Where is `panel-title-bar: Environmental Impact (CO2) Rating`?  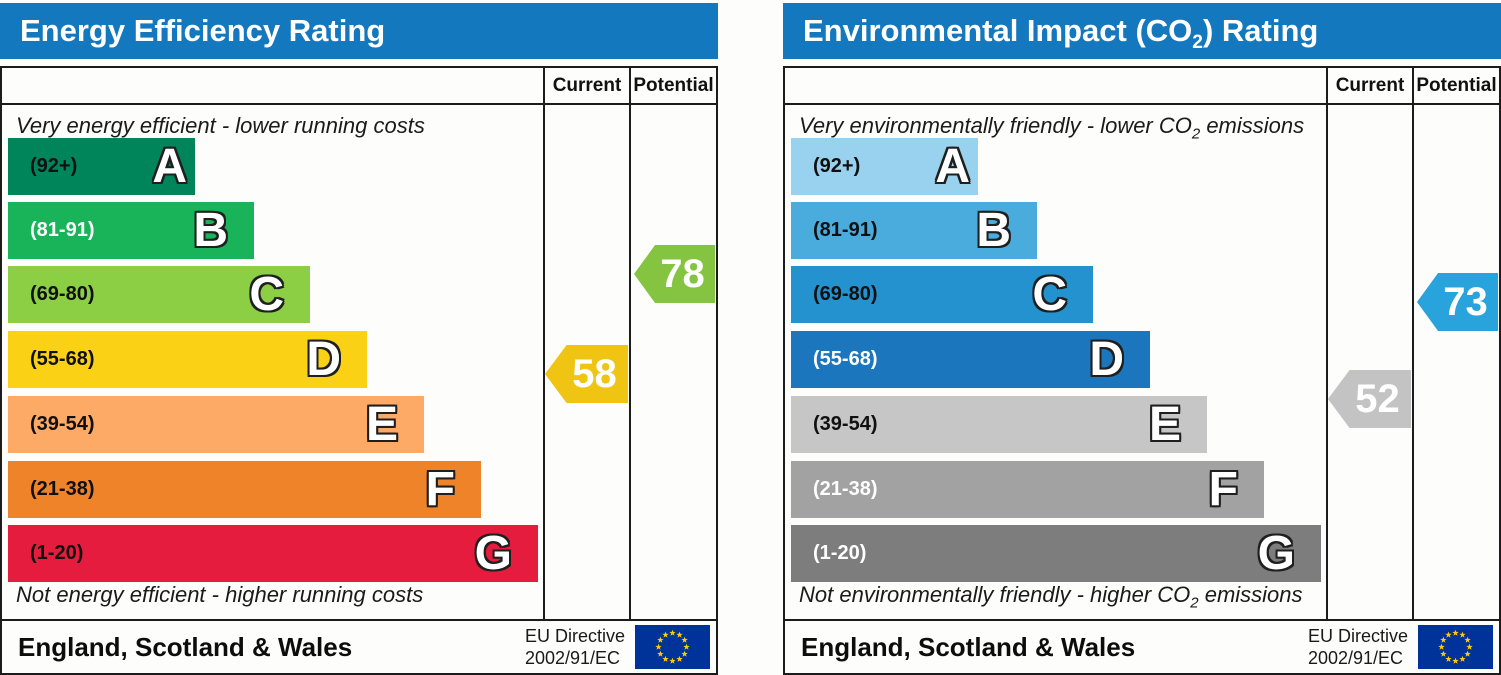 panel-title-bar: Environmental Impact (CO2) Rating is located at coordinates (1142, 31).